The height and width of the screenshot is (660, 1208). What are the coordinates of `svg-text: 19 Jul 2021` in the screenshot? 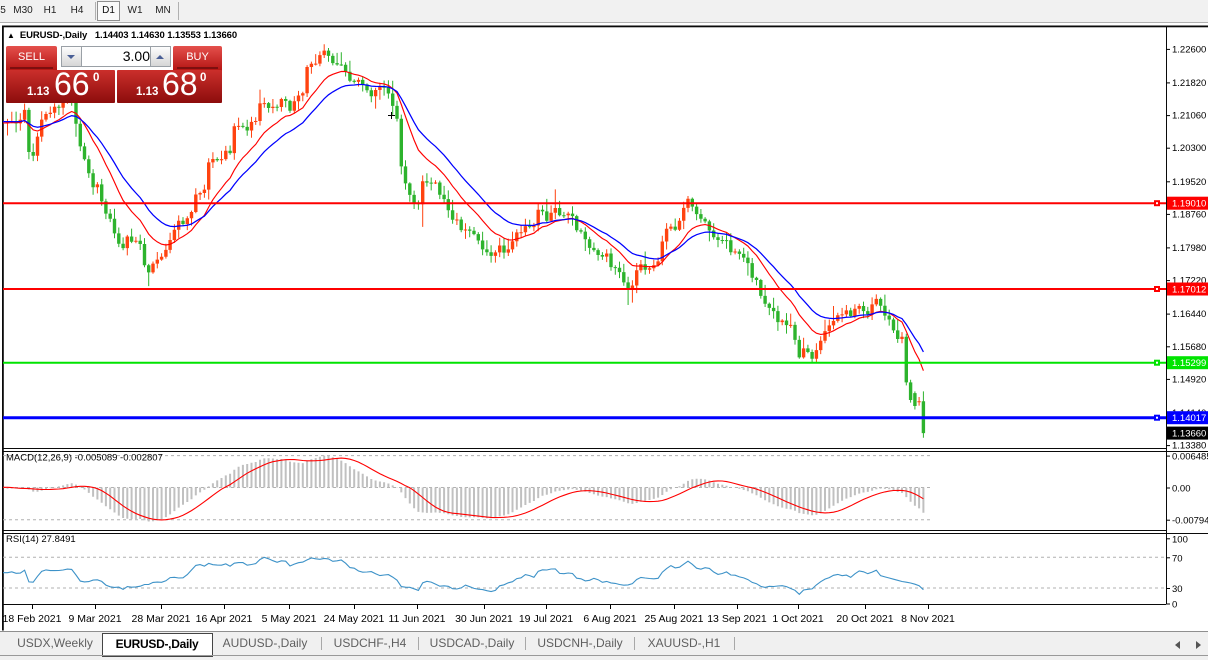 It's located at (546, 619).